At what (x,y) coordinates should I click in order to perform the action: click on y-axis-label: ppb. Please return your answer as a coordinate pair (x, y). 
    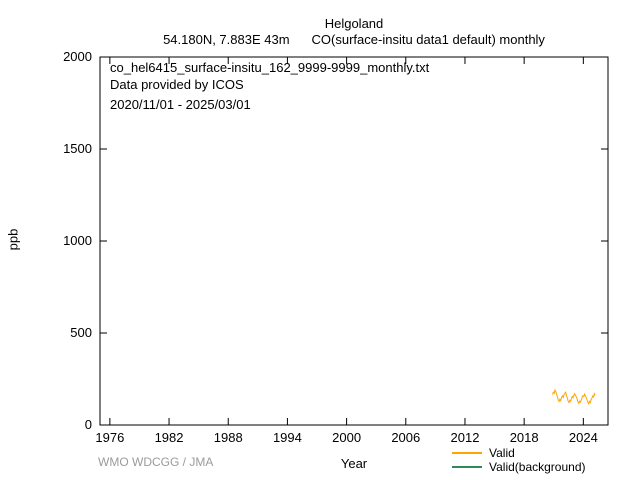
    Looking at the image, I should click on (13, 239).